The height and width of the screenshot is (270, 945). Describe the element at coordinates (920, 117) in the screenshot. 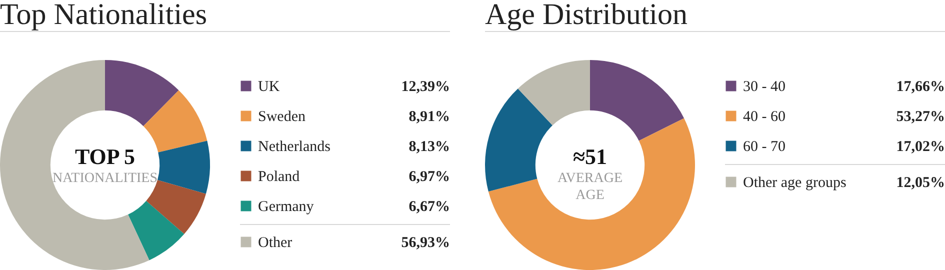

I see `data-label: 53,27%` at that location.